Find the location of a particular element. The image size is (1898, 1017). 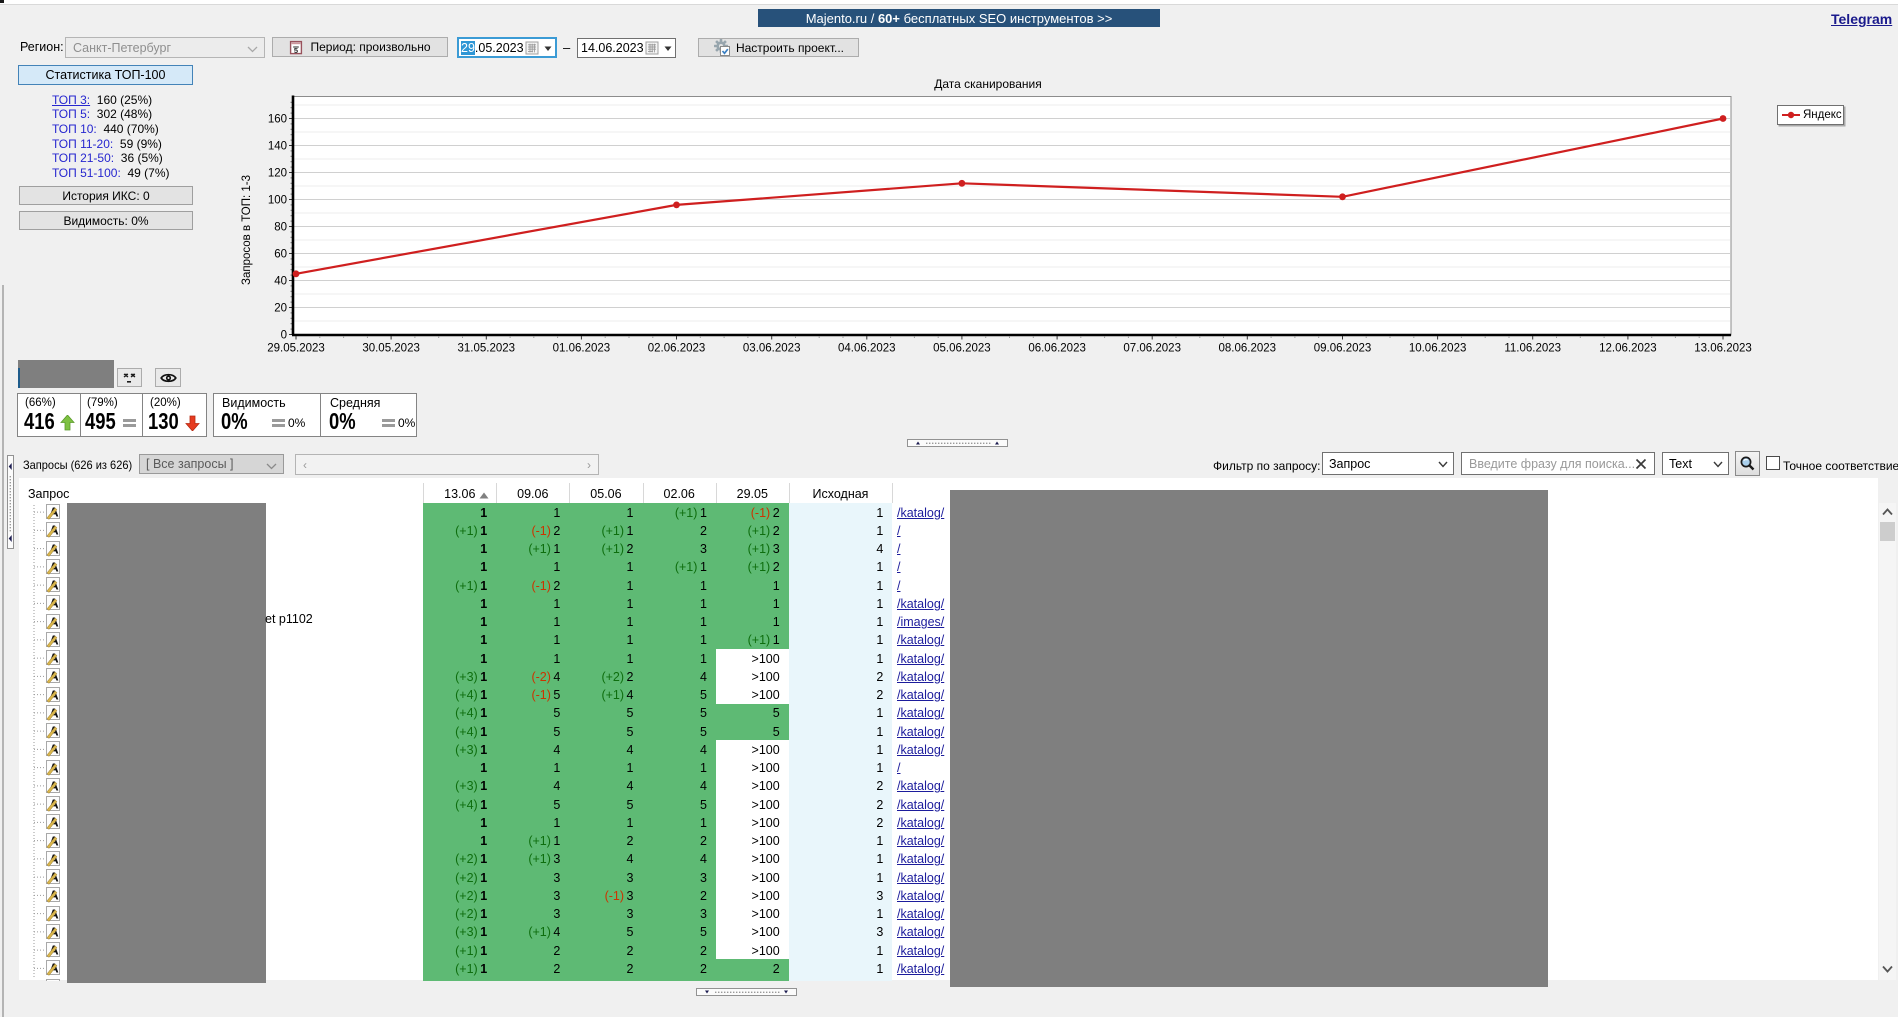

svg-text: 160 is located at coordinates (277, 120).